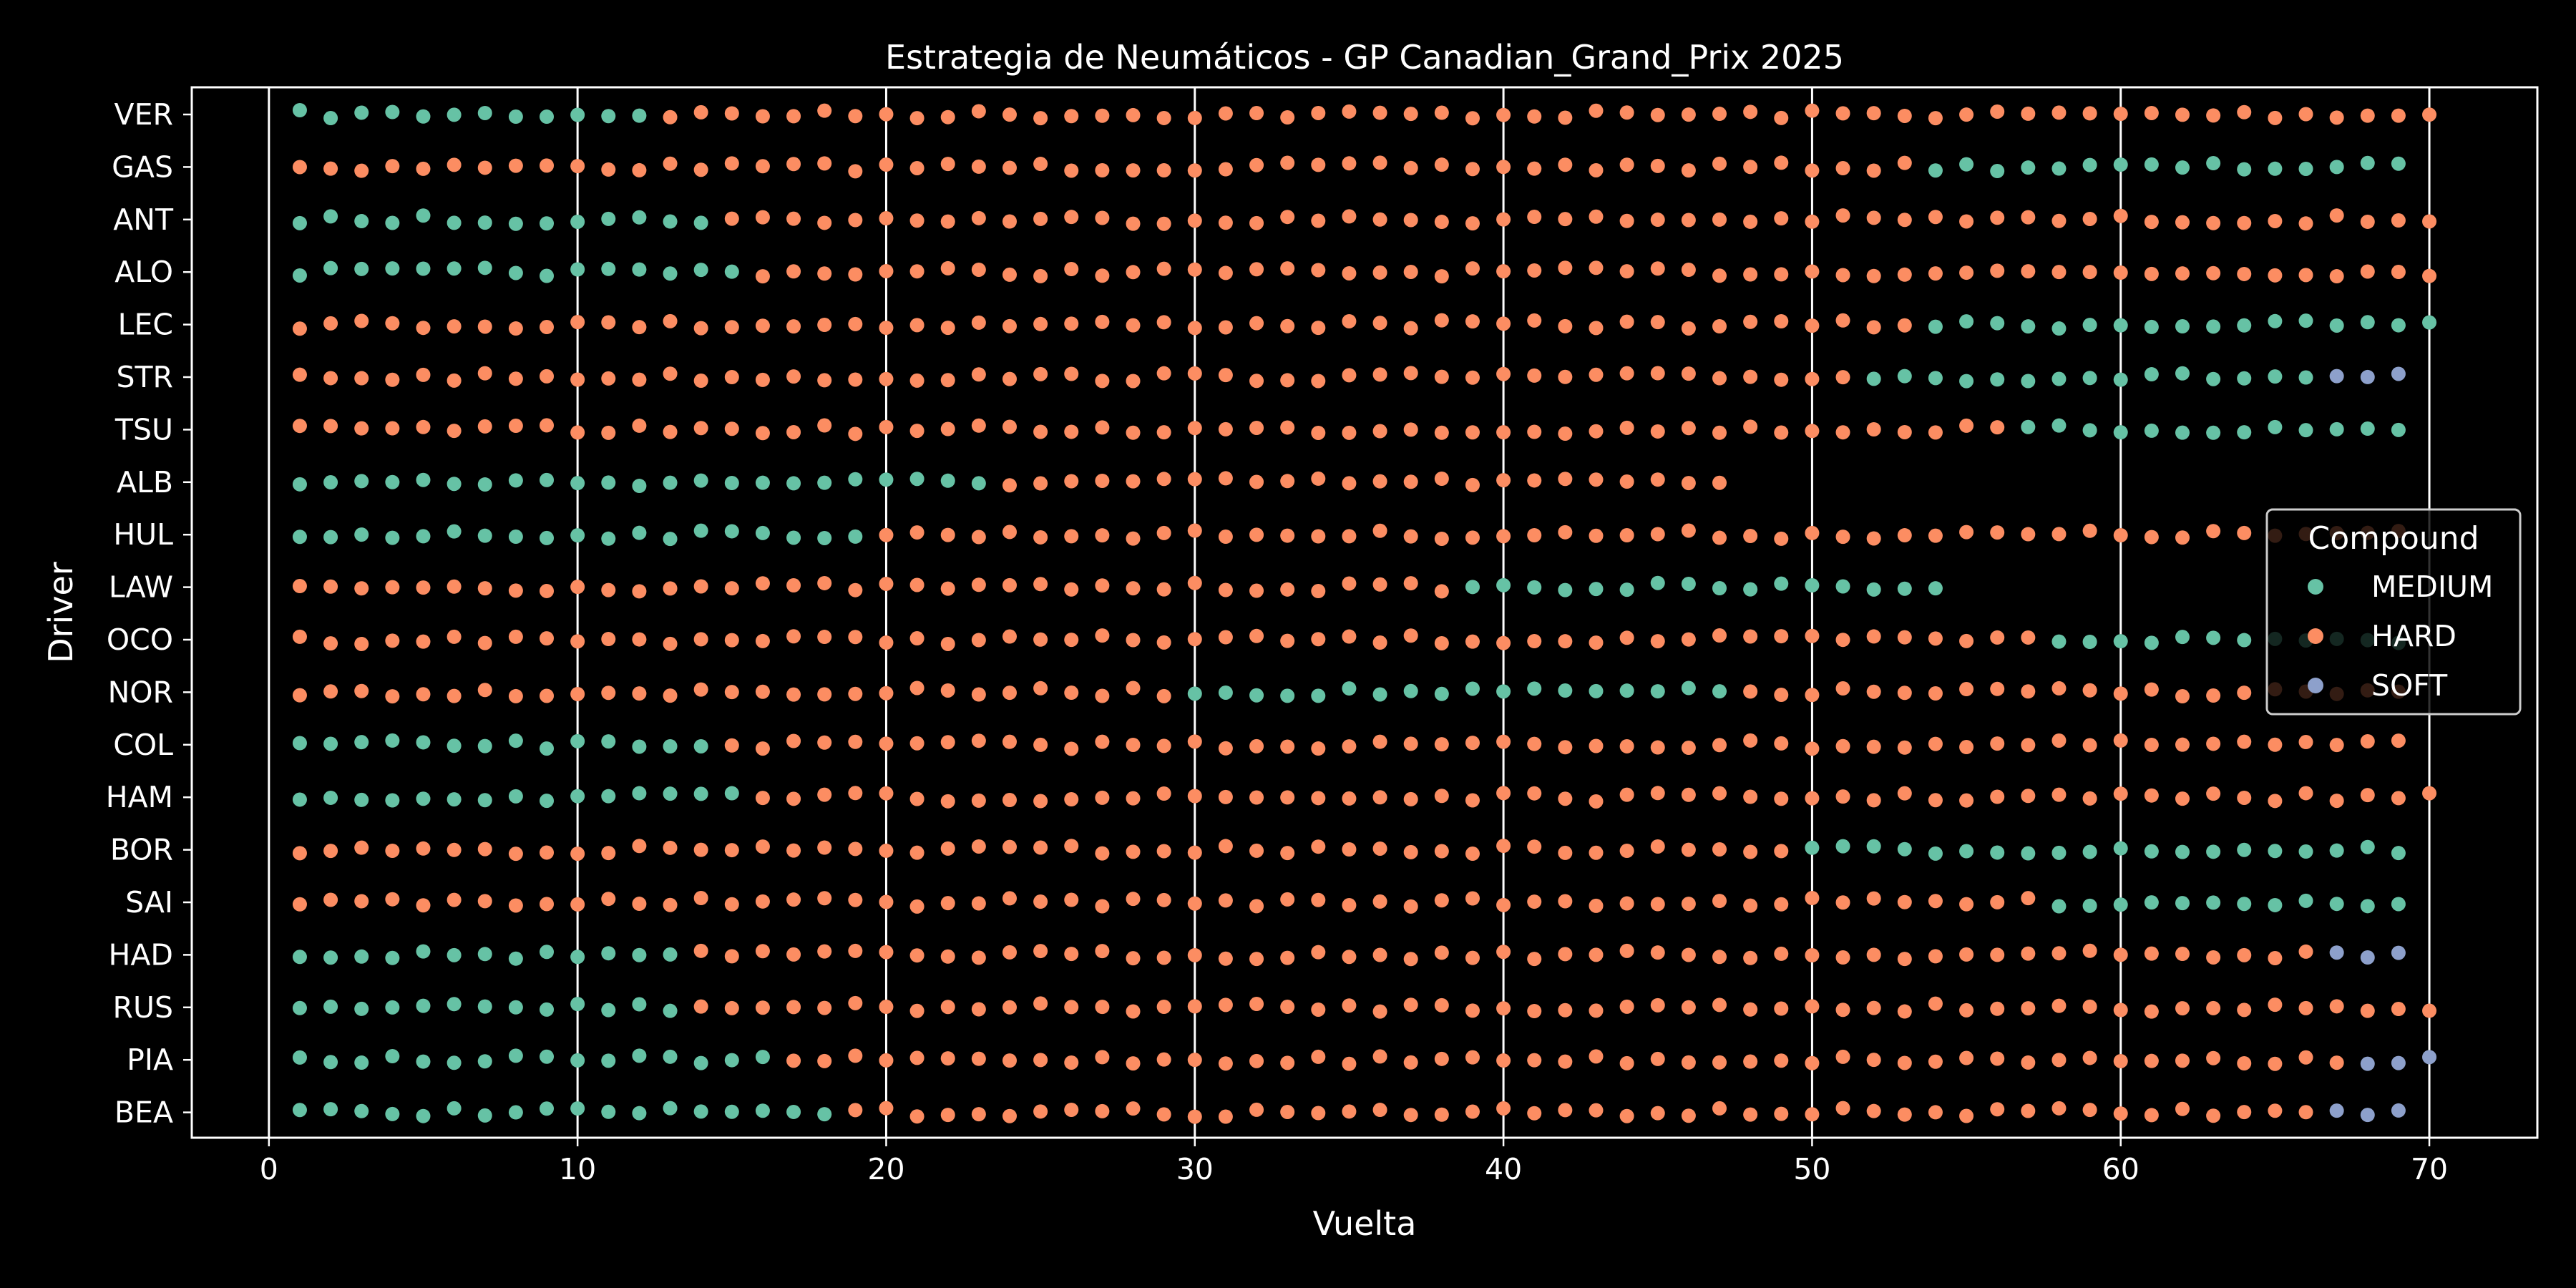 This screenshot has width=2576, height=1288. Describe the element at coordinates (2393, 612) in the screenshot. I see `legend: Compound MEDIUM HARD SOFT` at that location.